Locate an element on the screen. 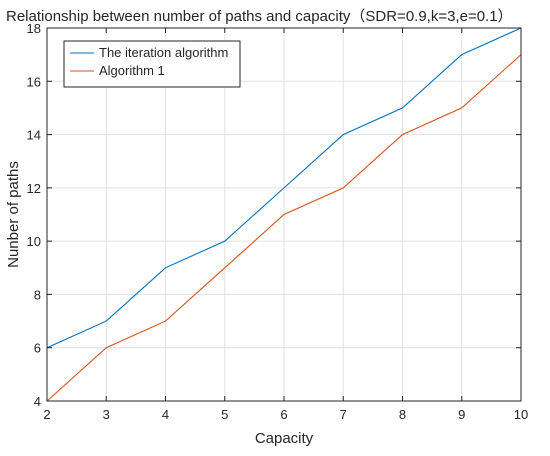 The height and width of the screenshot is (456, 550). x-tick-label: 2 is located at coordinates (46, 414).